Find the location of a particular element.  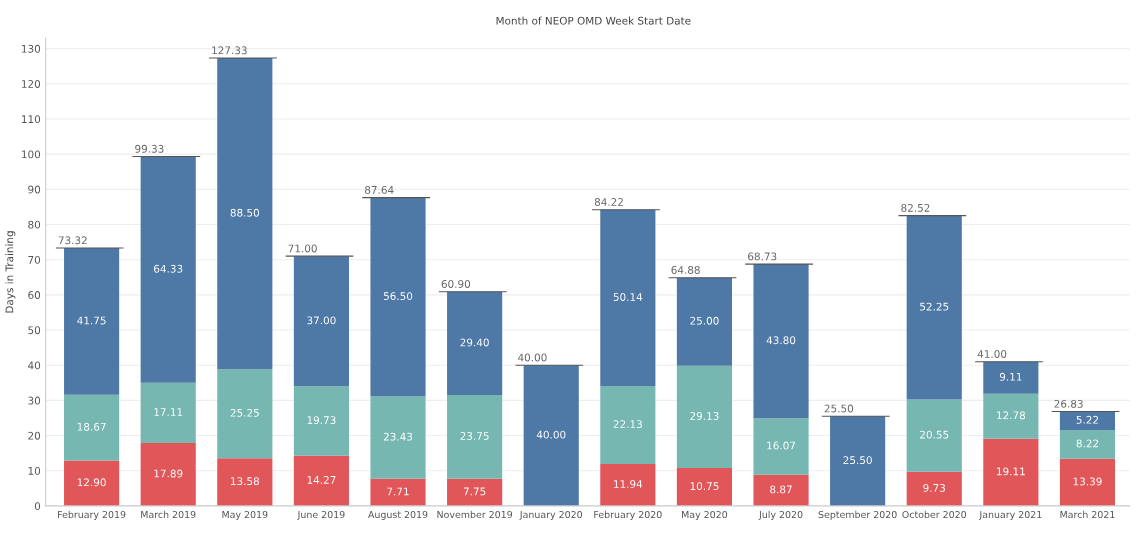

data-label: 23.43 is located at coordinates (398, 436).